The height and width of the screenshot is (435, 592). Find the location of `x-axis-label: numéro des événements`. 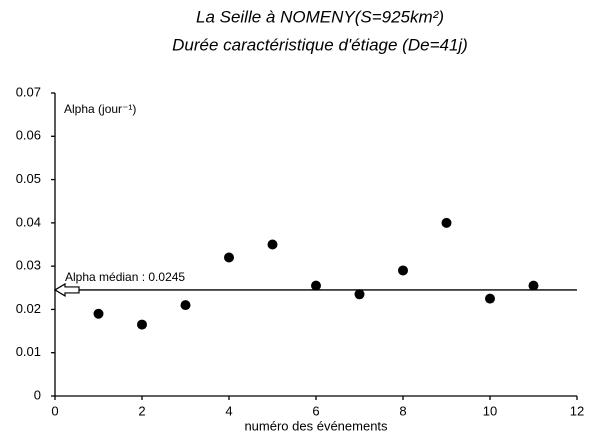

x-axis-label: numéro des événements is located at coordinates (316, 425).